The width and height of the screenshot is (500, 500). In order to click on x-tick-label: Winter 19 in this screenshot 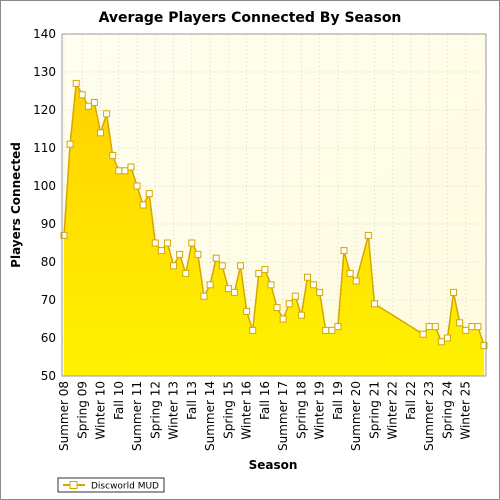, I will do `click(320, 410)`.